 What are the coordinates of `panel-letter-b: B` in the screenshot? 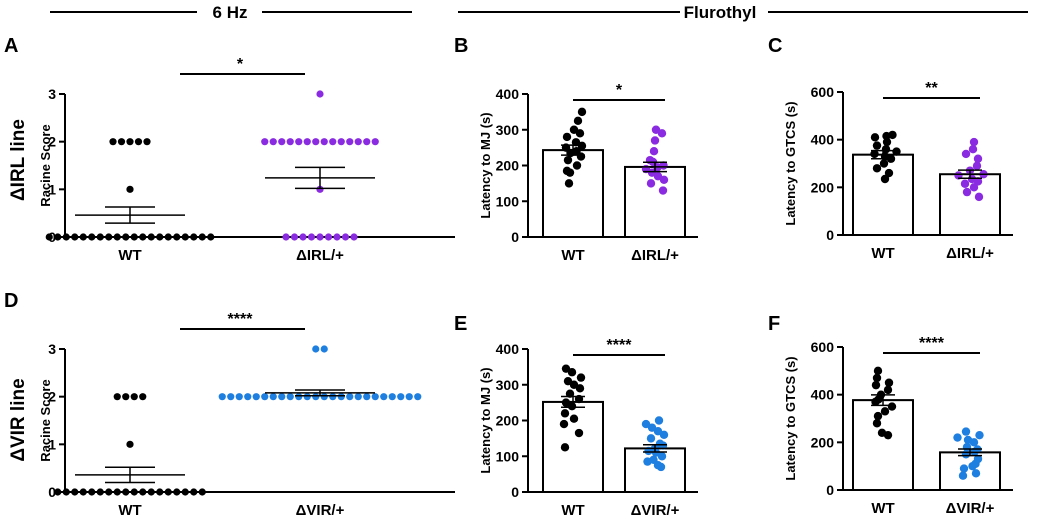 It's located at (461, 46).